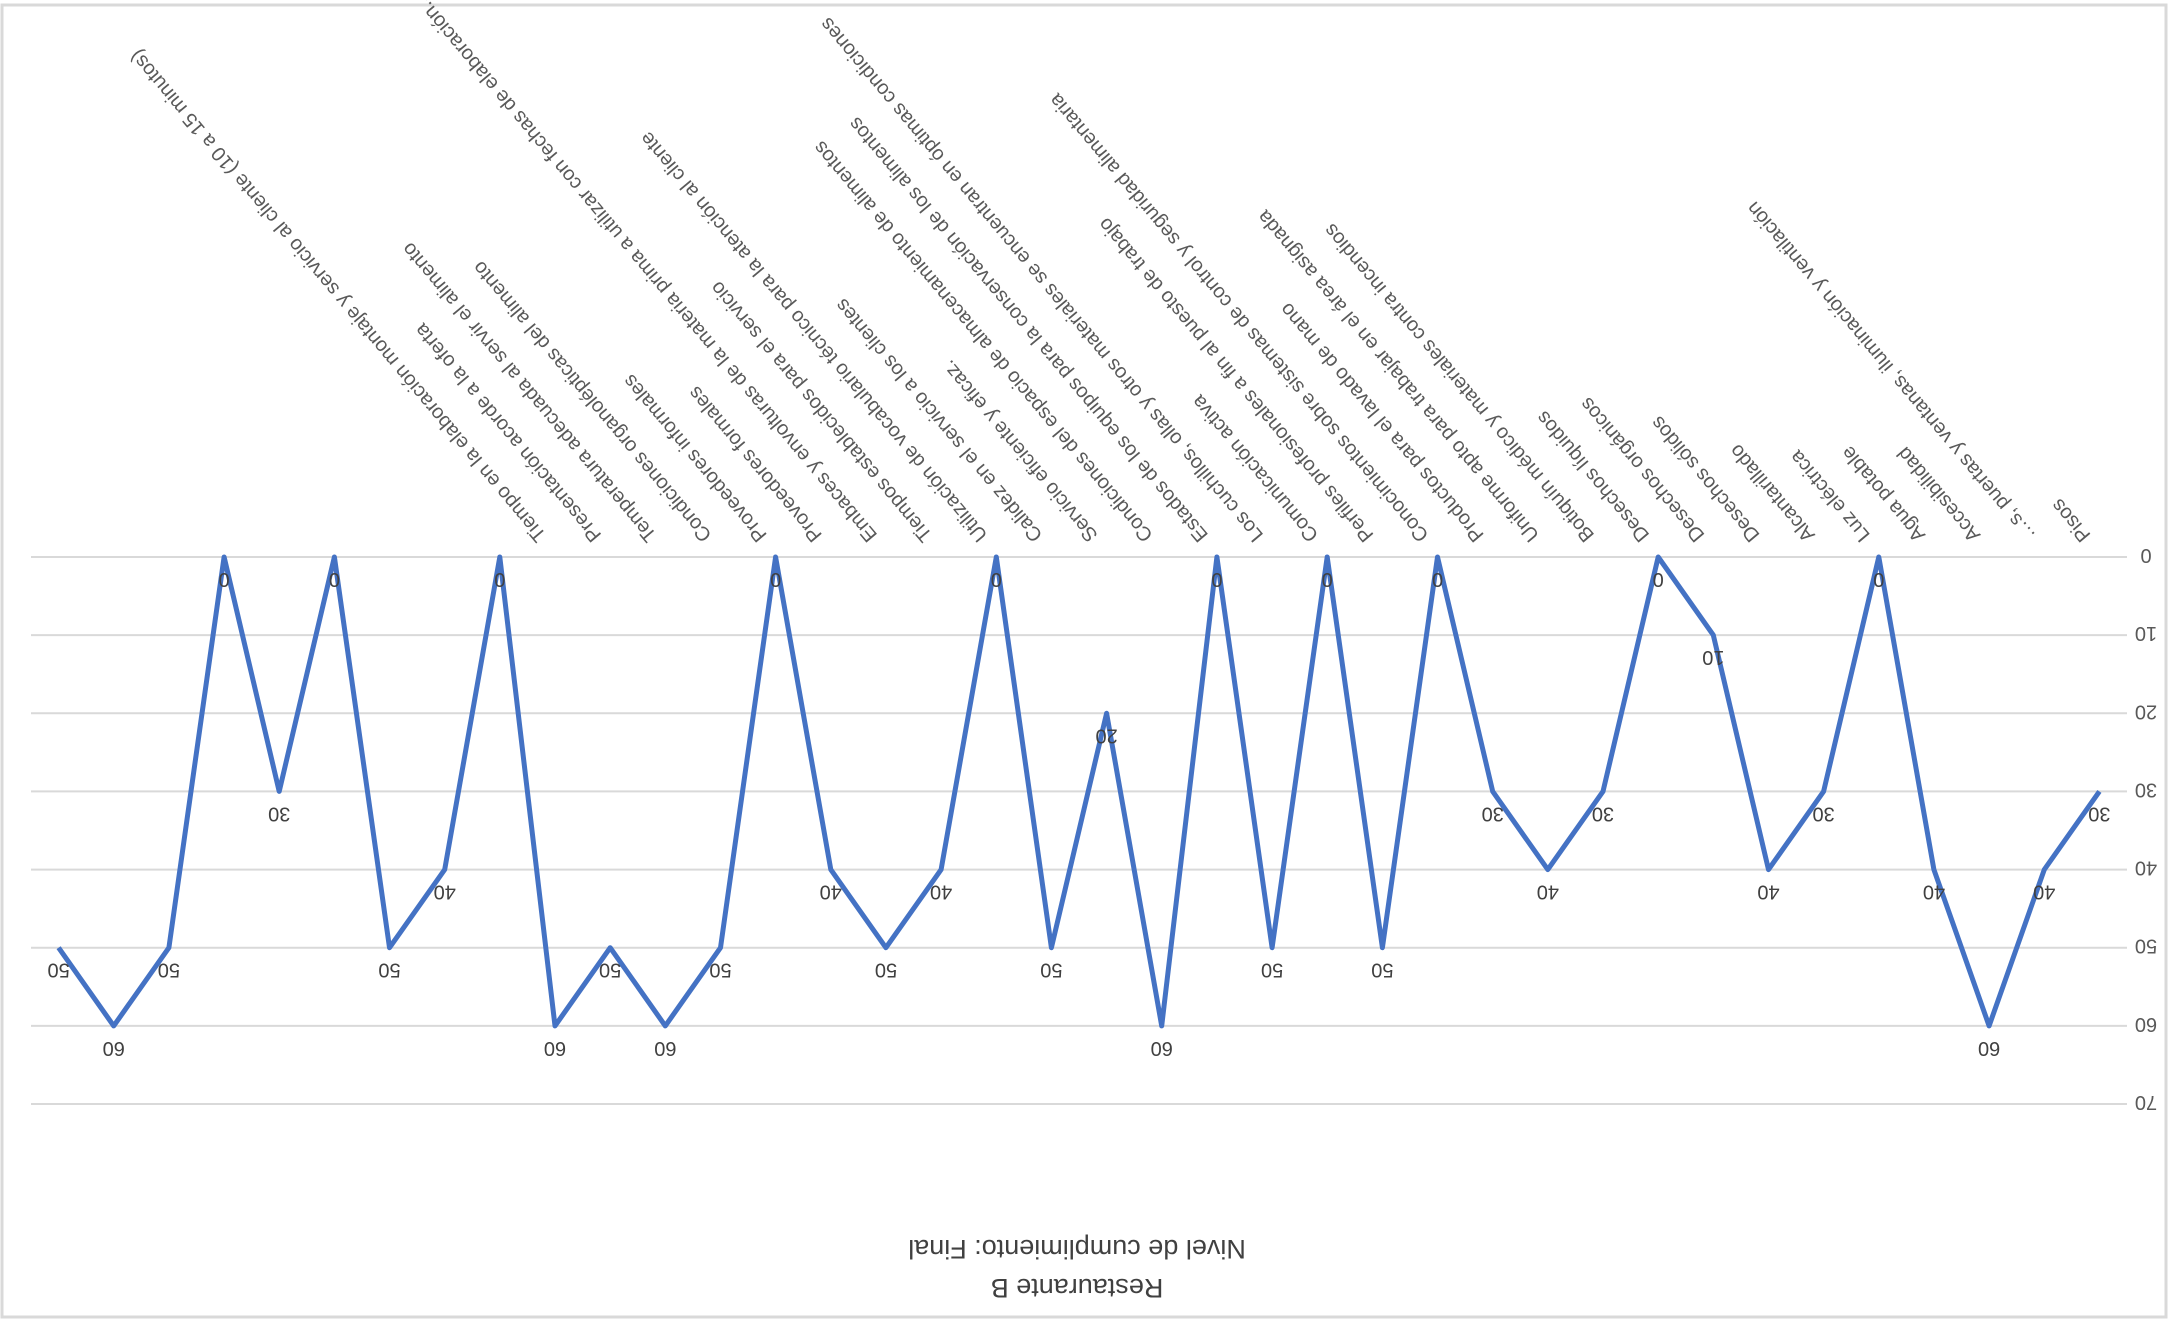  I want to click on y-tick-label: 30, so click(2146, 789).